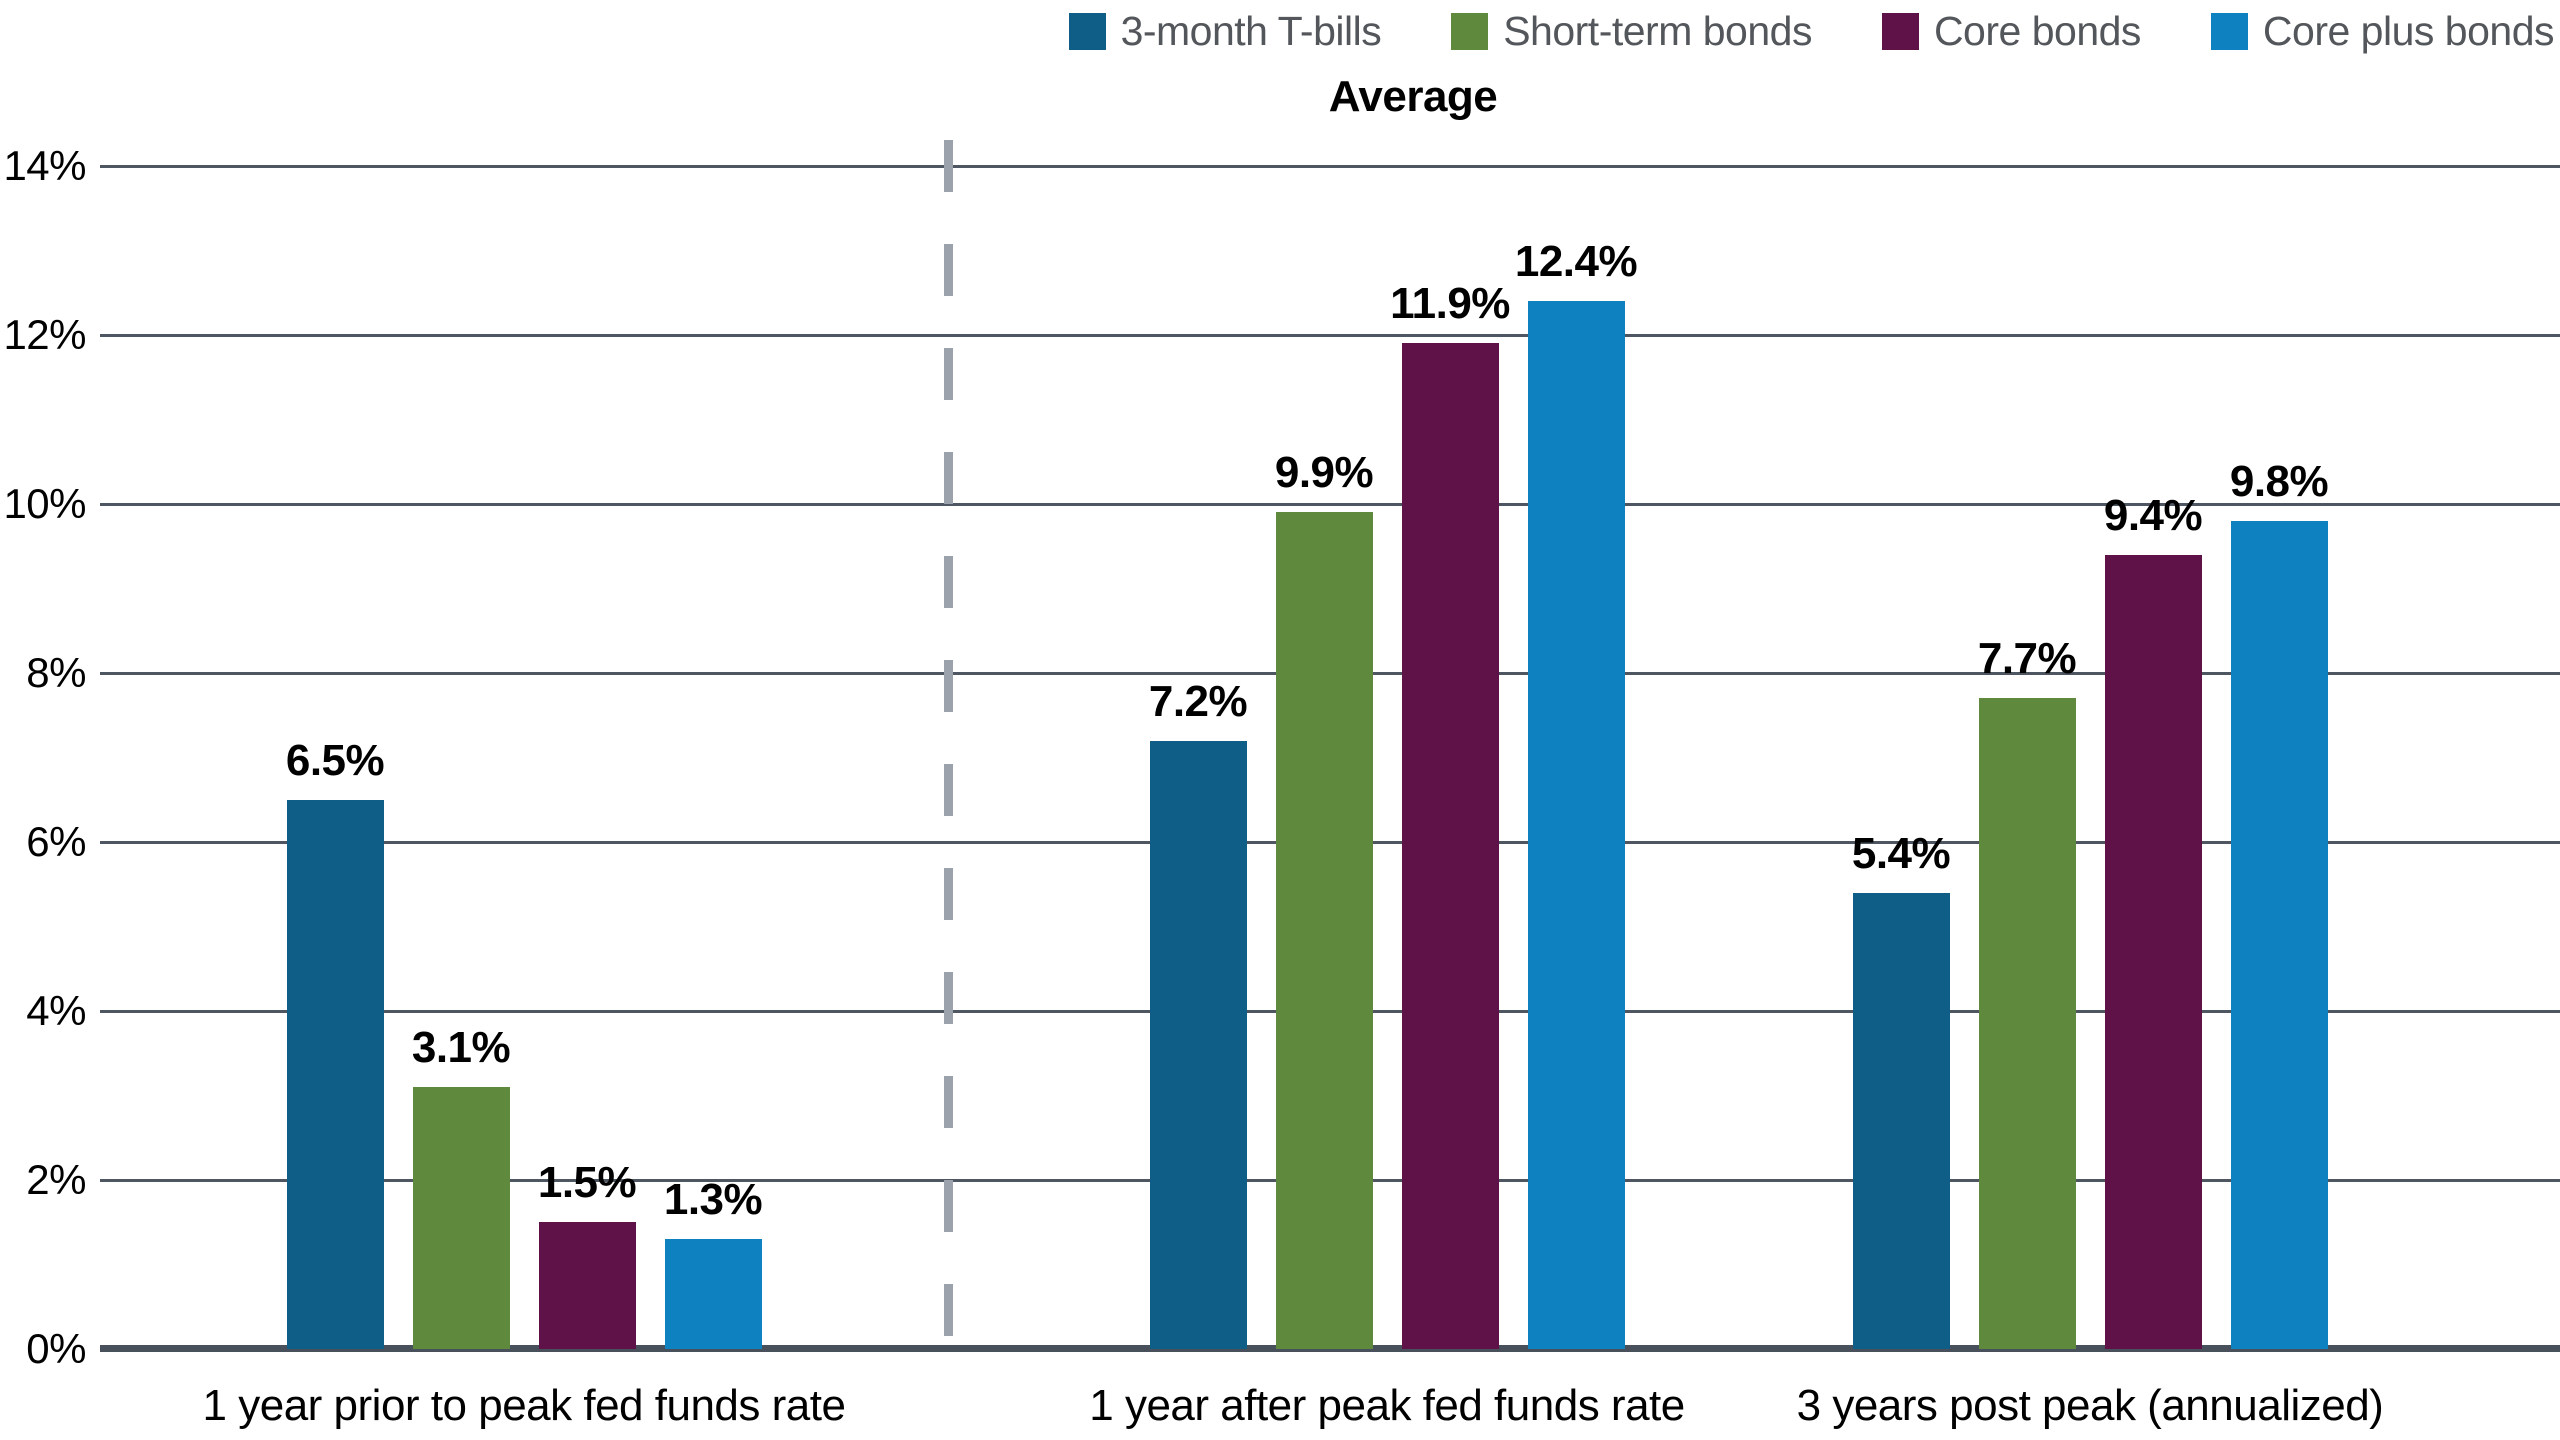  What do you see at coordinates (1330, 166) in the screenshot?
I see `gridline-14%` at bounding box center [1330, 166].